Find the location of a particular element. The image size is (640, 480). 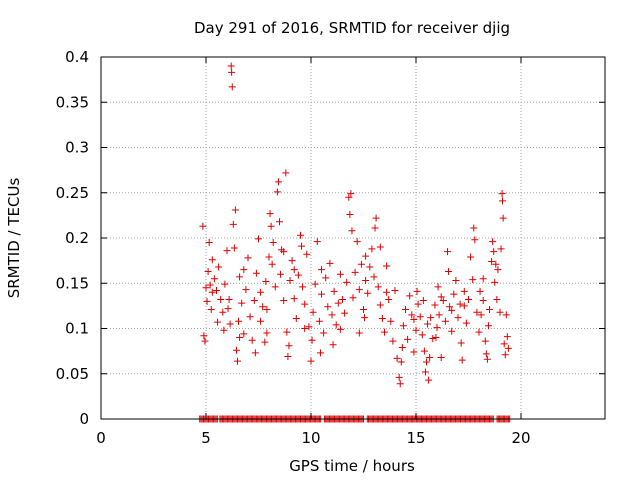

y-tick-label: 0.05 is located at coordinates (72, 374).